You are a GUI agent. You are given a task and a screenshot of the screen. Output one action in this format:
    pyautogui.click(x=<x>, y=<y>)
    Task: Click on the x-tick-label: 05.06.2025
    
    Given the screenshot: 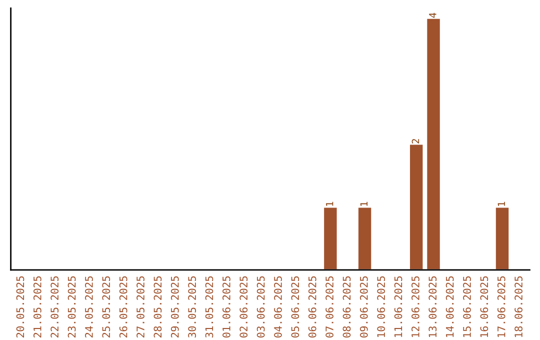 What is the action you would take?
    pyautogui.click(x=295, y=307)
    